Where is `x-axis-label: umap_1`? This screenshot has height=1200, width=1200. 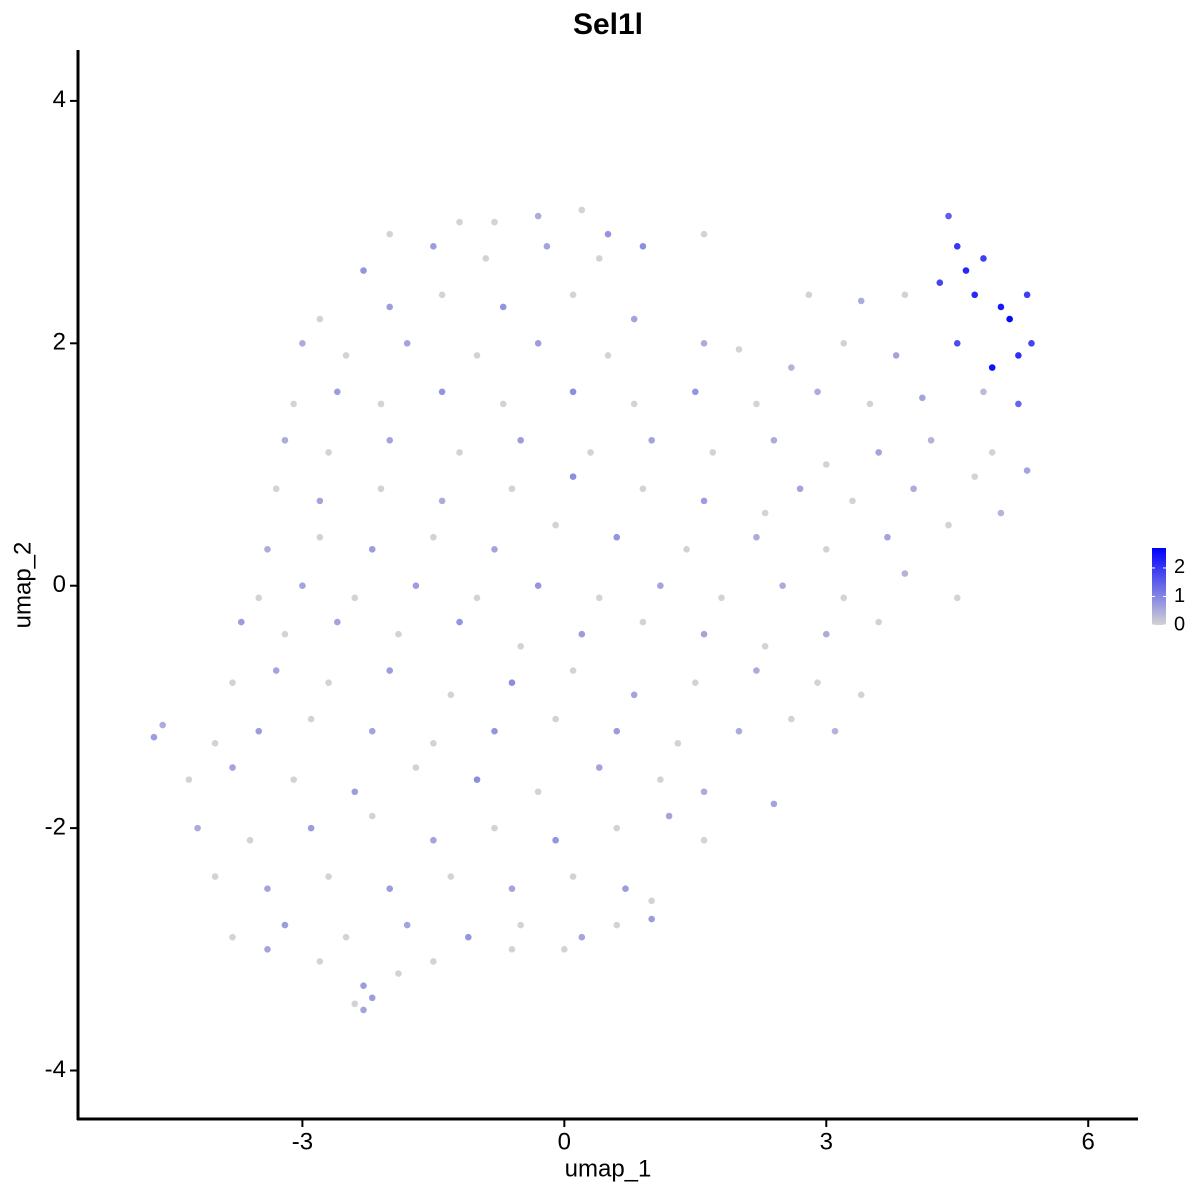
x-axis-label: umap_1 is located at coordinates (608, 1168).